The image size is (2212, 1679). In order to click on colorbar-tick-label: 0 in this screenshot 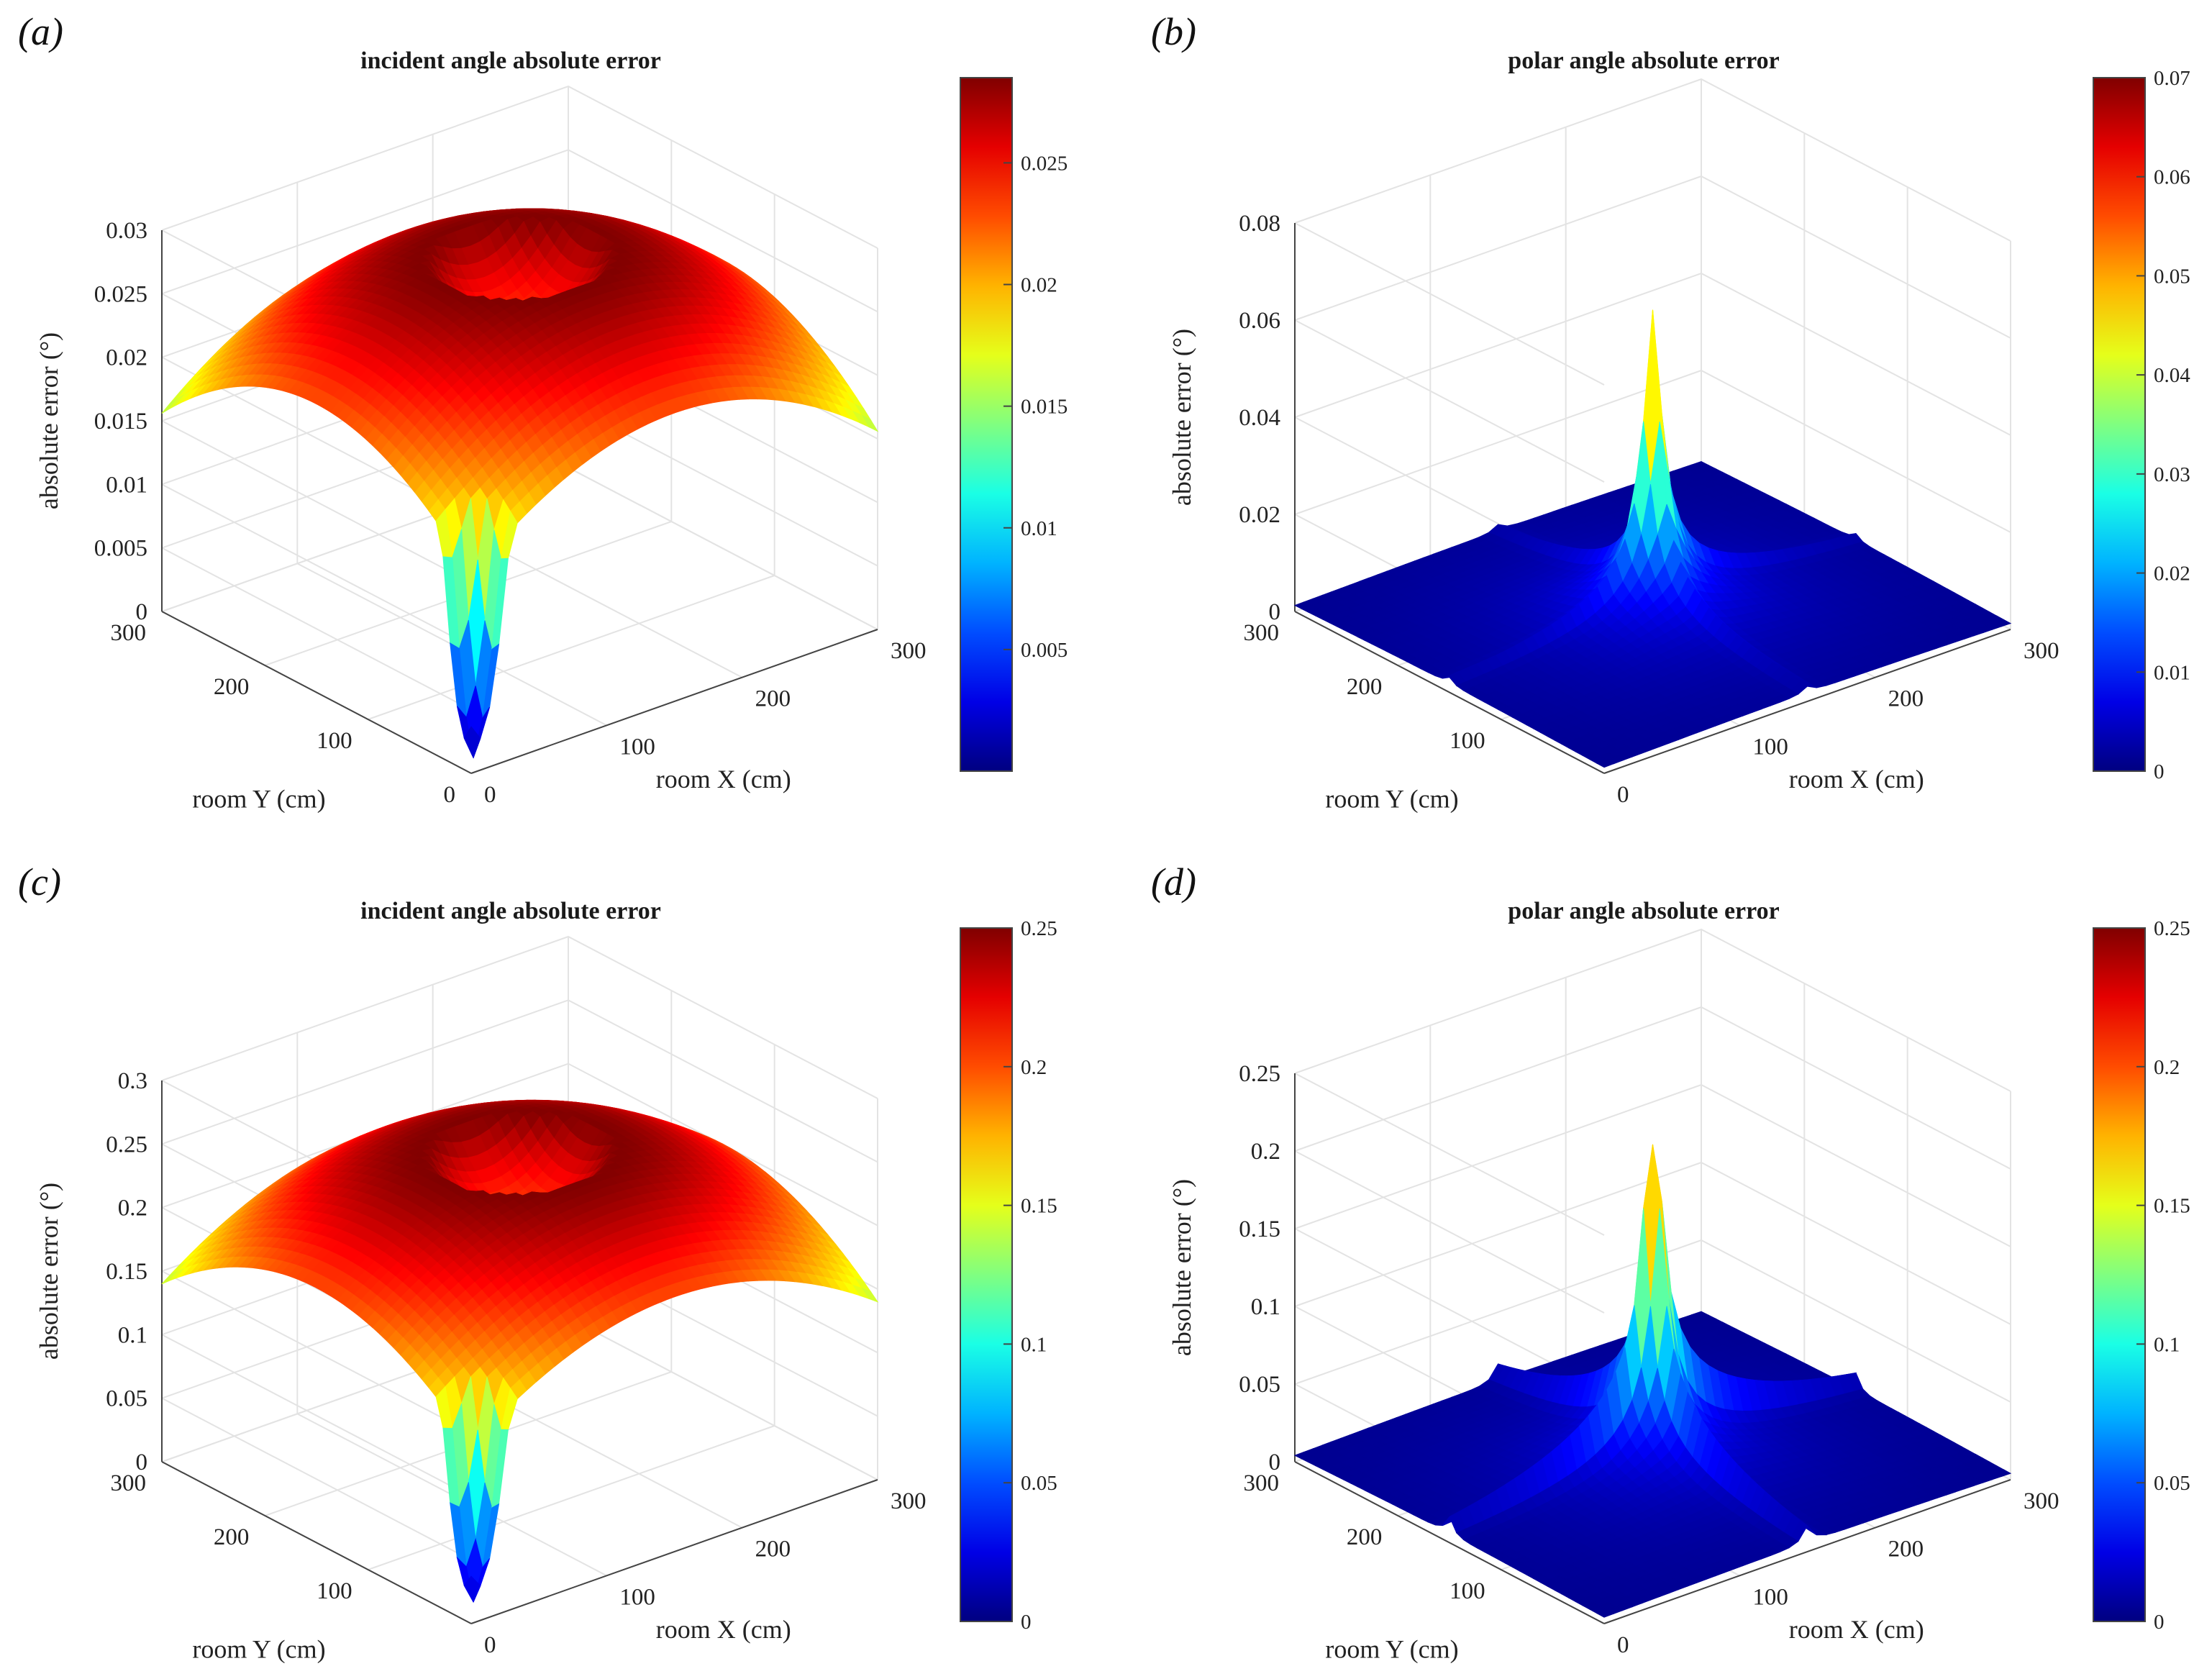, I will do `click(2159, 771)`.